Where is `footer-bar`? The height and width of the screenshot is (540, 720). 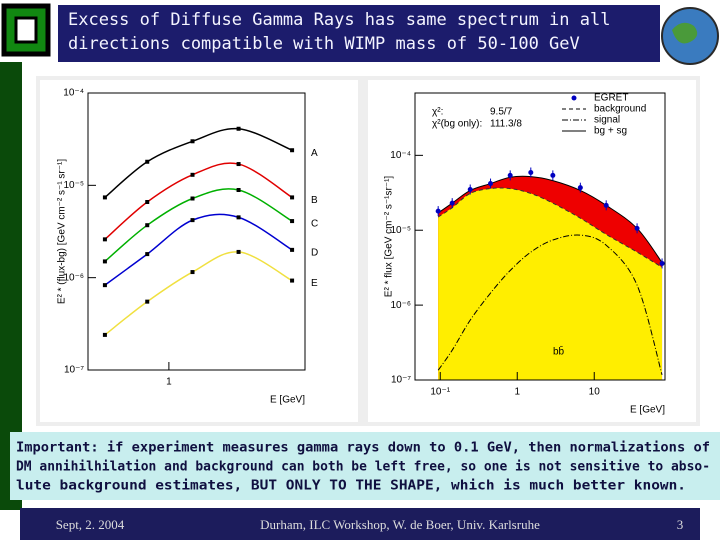 footer-bar is located at coordinates (360, 524).